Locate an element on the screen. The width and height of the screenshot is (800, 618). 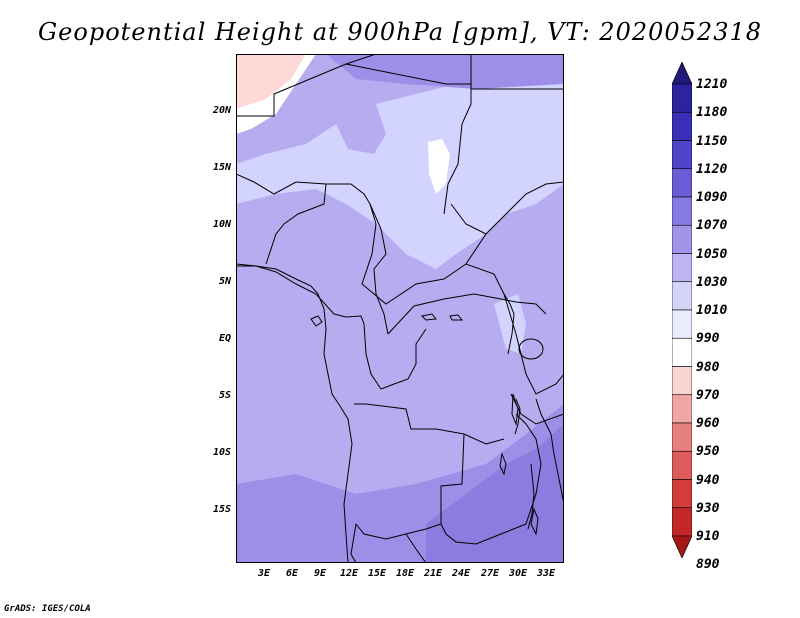
colorbar-label: 970 is located at coordinates (708, 395).